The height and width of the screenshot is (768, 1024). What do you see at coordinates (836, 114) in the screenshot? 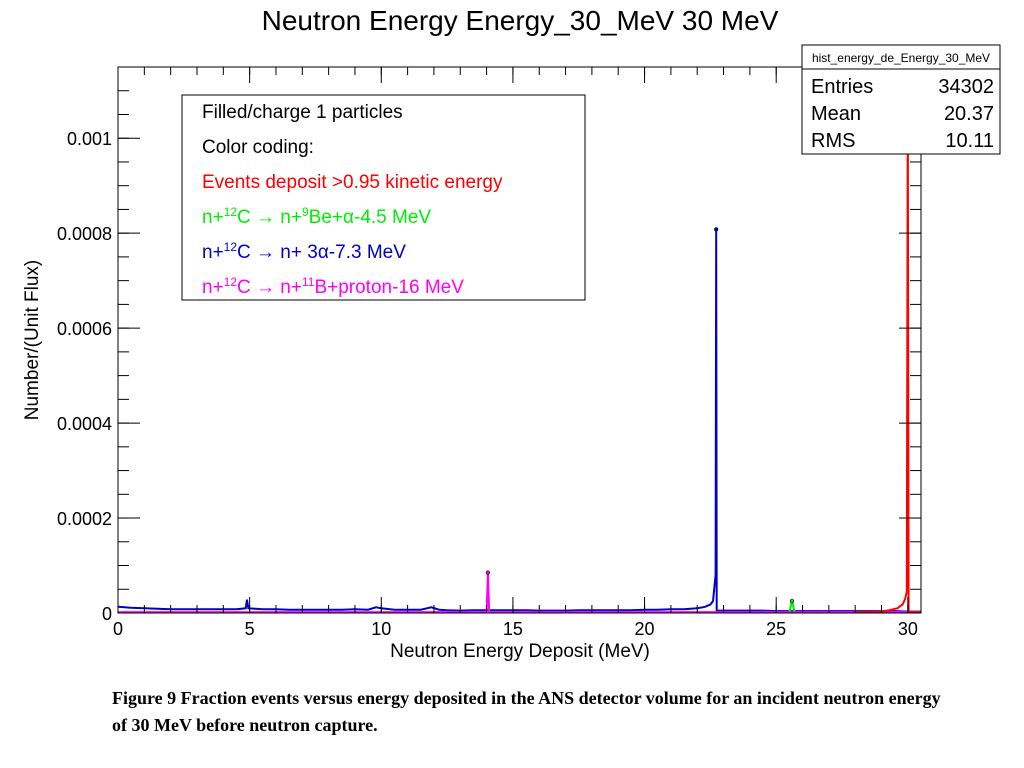
I see `stats-label: Mean` at bounding box center [836, 114].